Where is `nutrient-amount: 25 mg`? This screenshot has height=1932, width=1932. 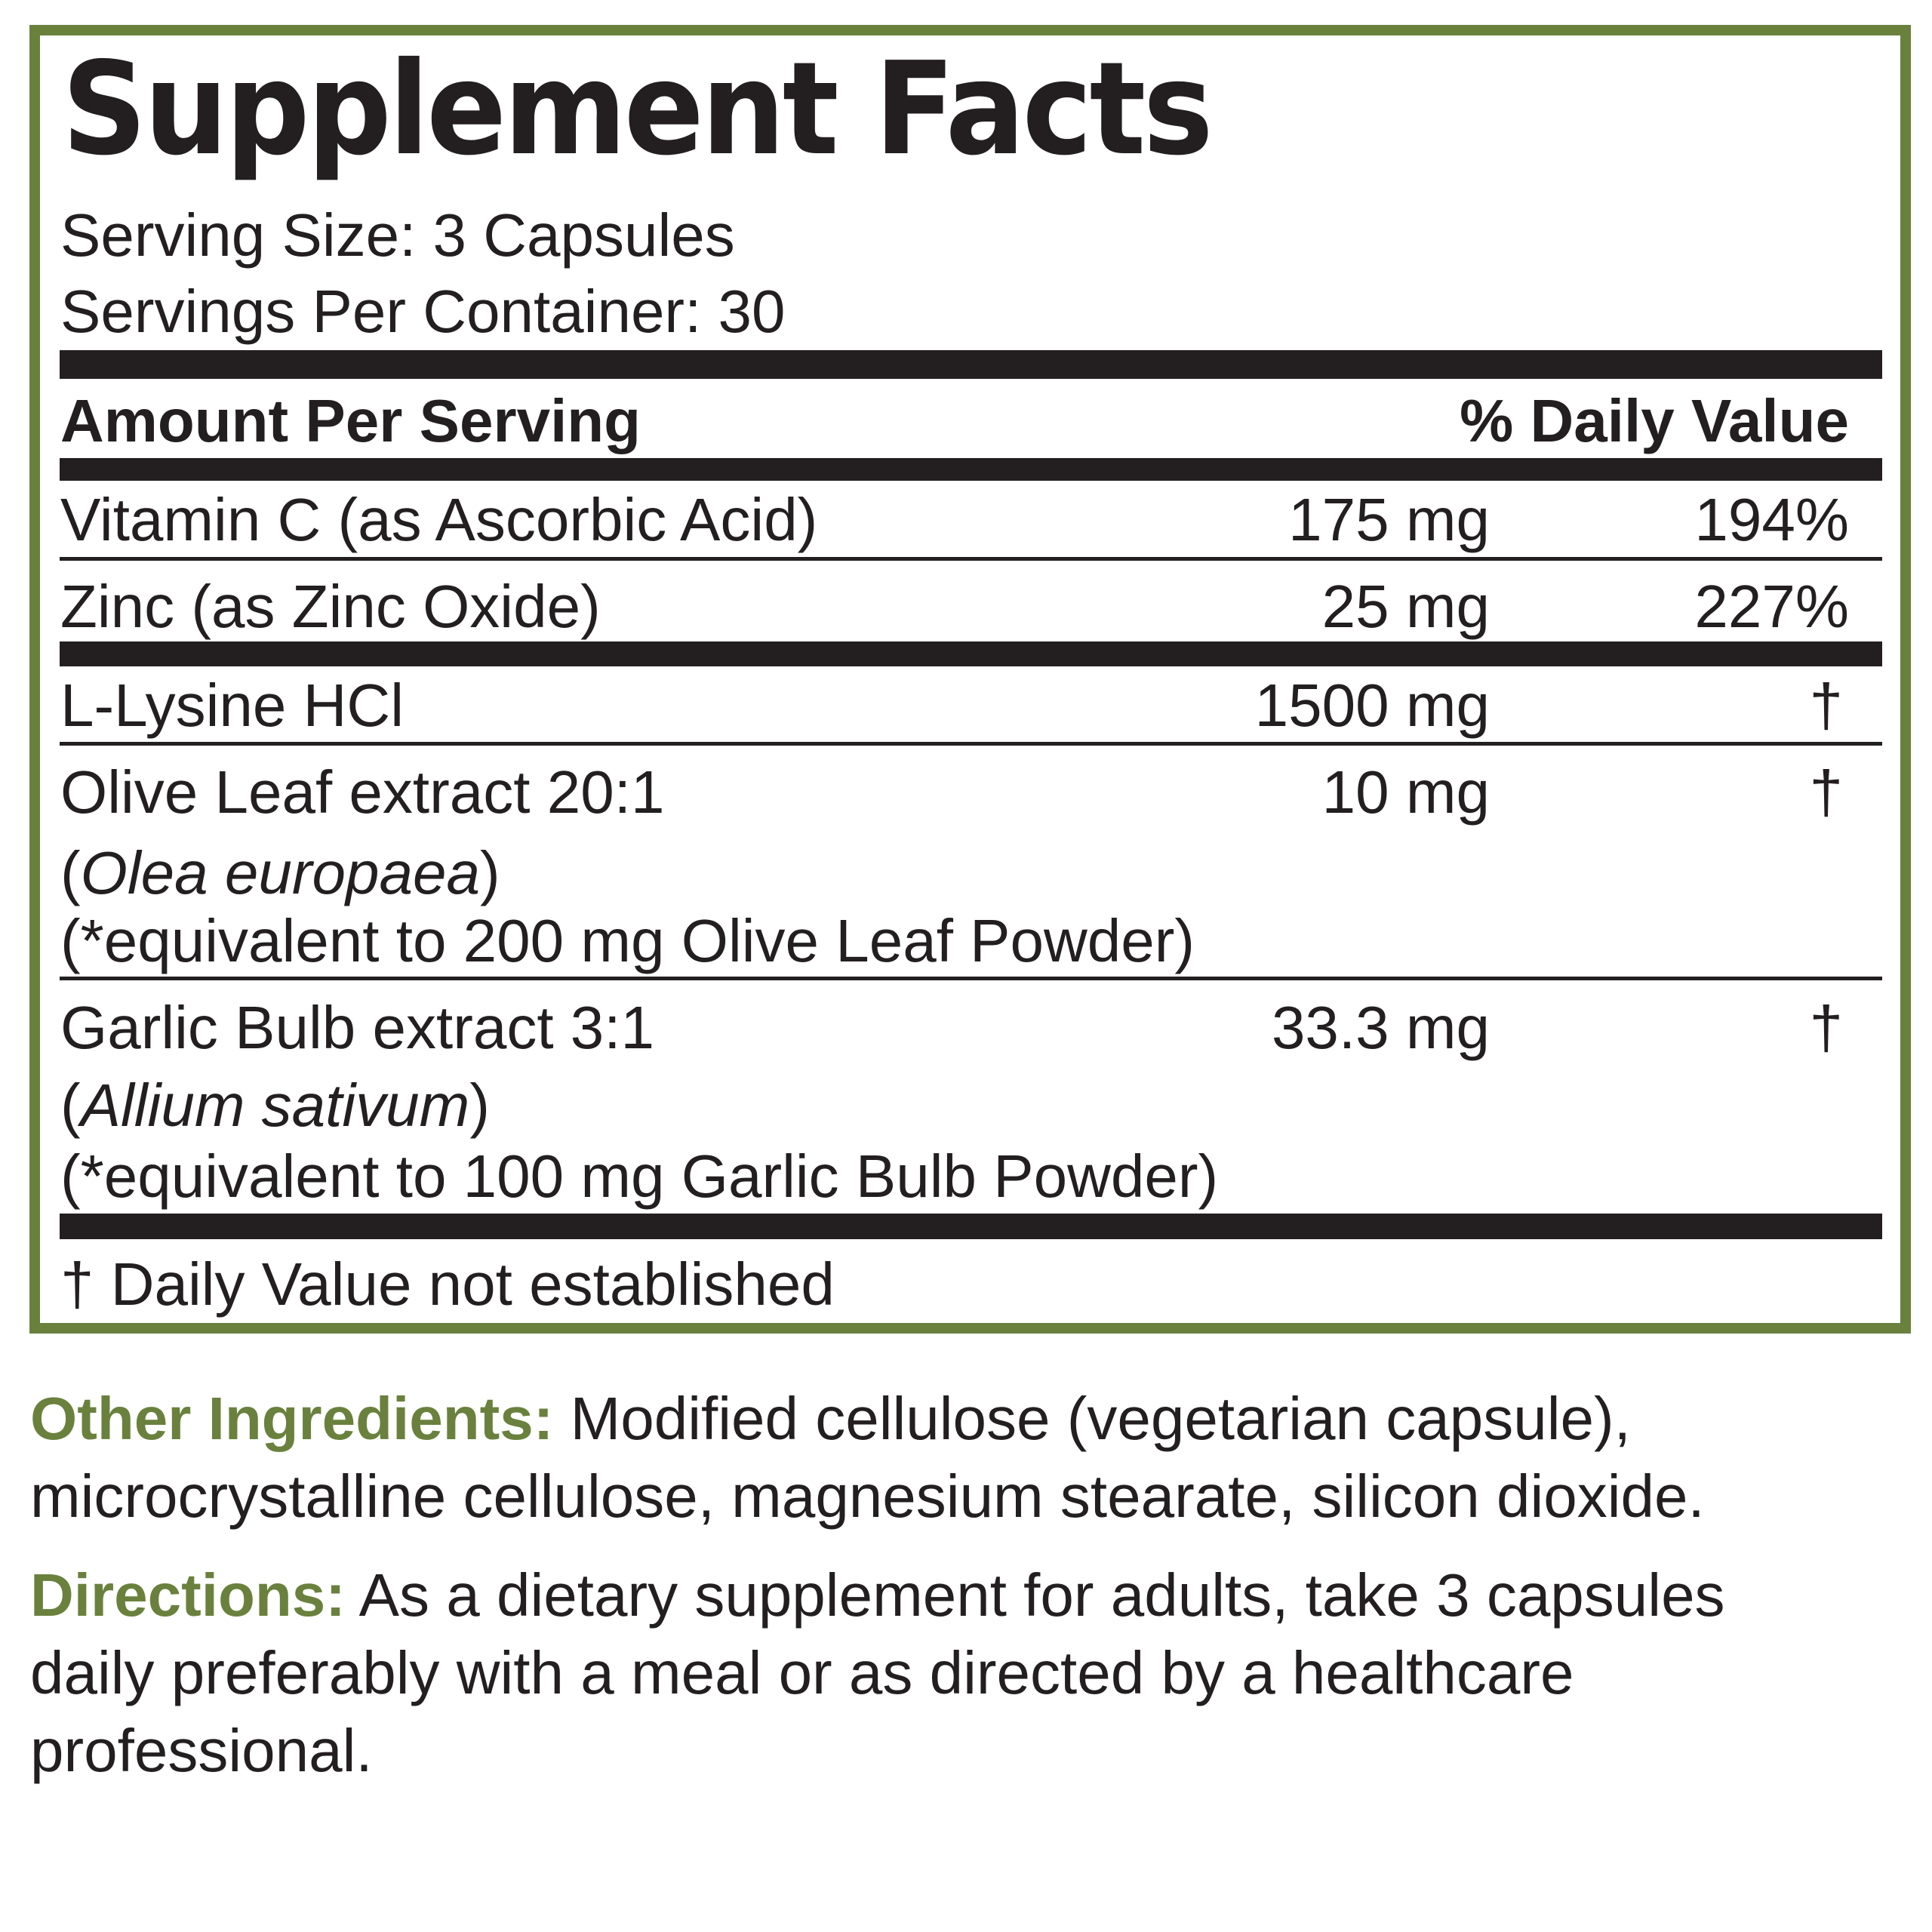
nutrient-amount: 25 mg is located at coordinates (1405, 606).